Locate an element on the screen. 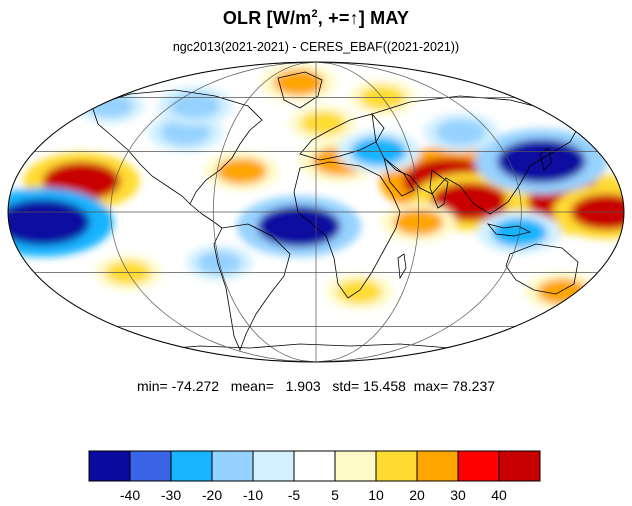 This screenshot has height=506, width=632. stat-mean-label: mean= is located at coordinates (252, 386).